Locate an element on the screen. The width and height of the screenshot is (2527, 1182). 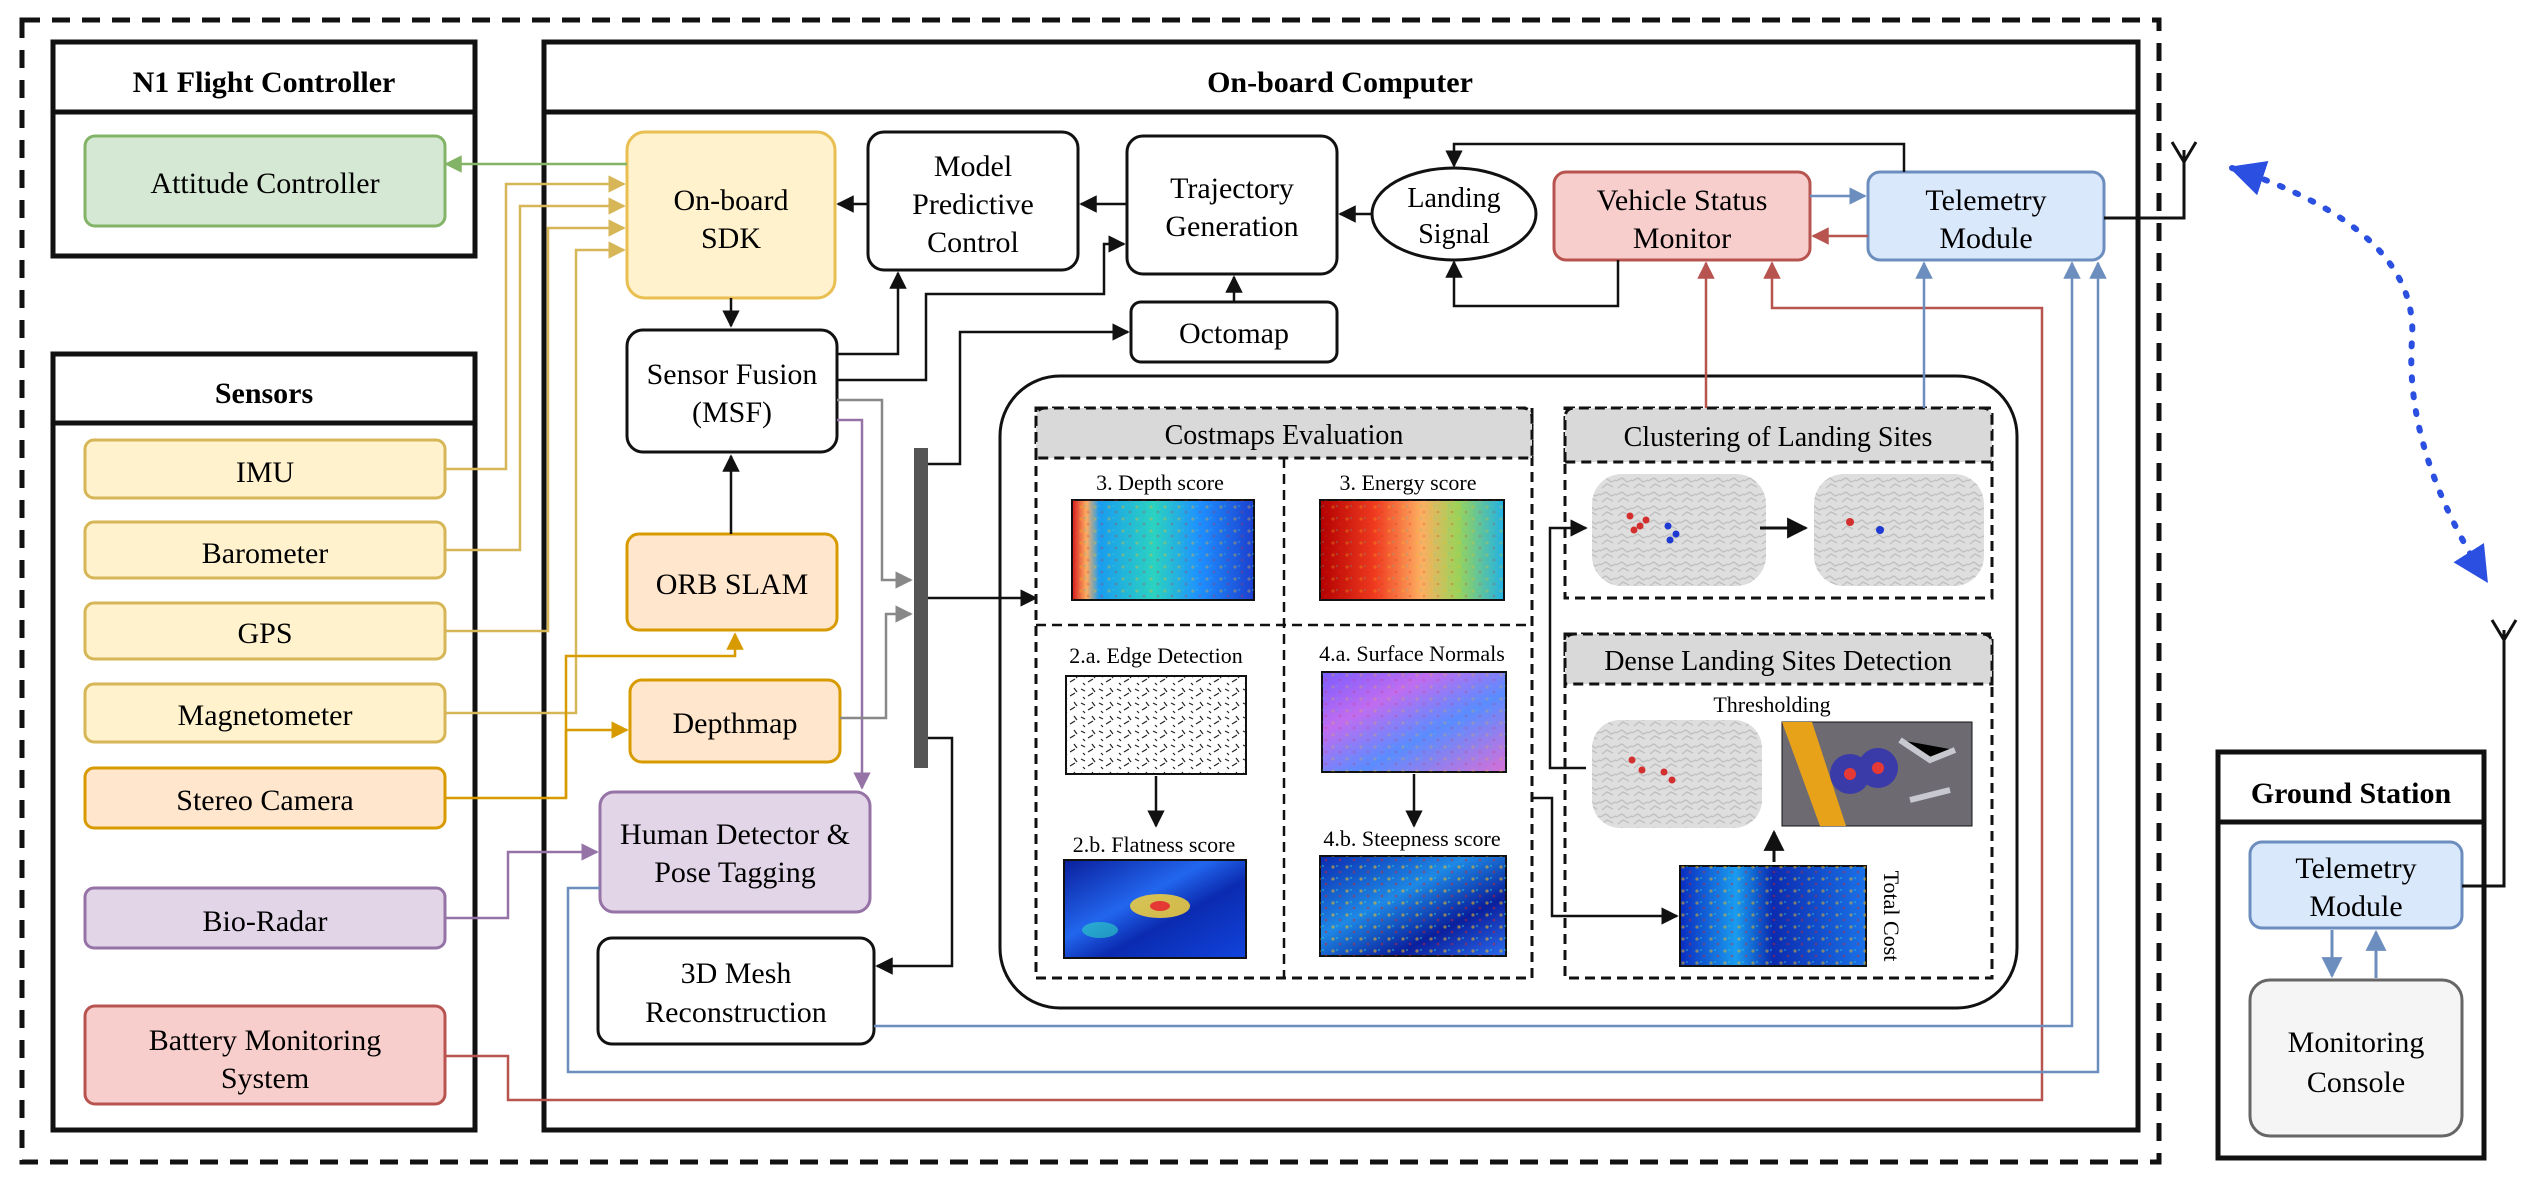
costmaps-to-total-line is located at coordinates (1605, 860).